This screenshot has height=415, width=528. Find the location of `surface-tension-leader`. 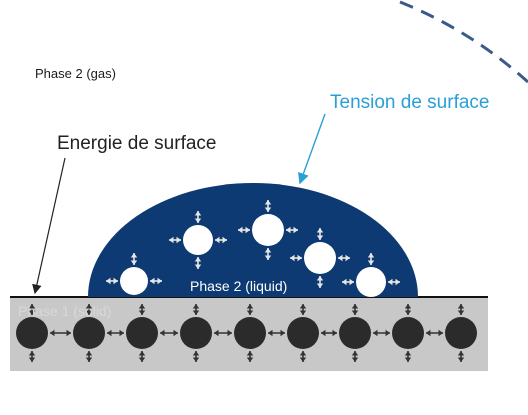

surface-tension-leader is located at coordinates (312, 149).